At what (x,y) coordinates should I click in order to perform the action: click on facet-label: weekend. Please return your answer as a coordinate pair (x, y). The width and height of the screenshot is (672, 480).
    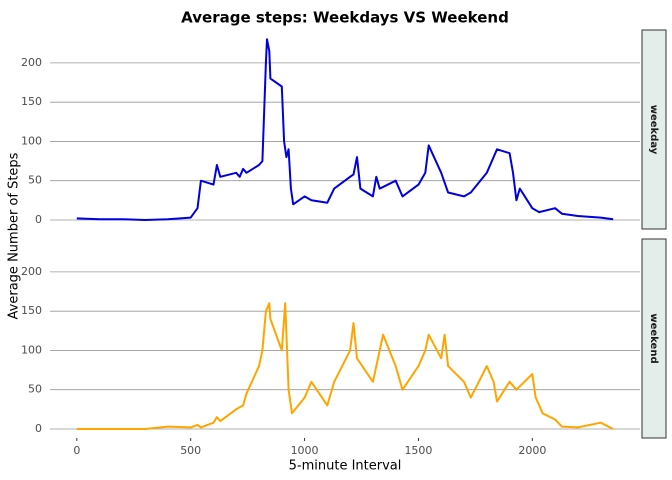
    Looking at the image, I should click on (653, 338).